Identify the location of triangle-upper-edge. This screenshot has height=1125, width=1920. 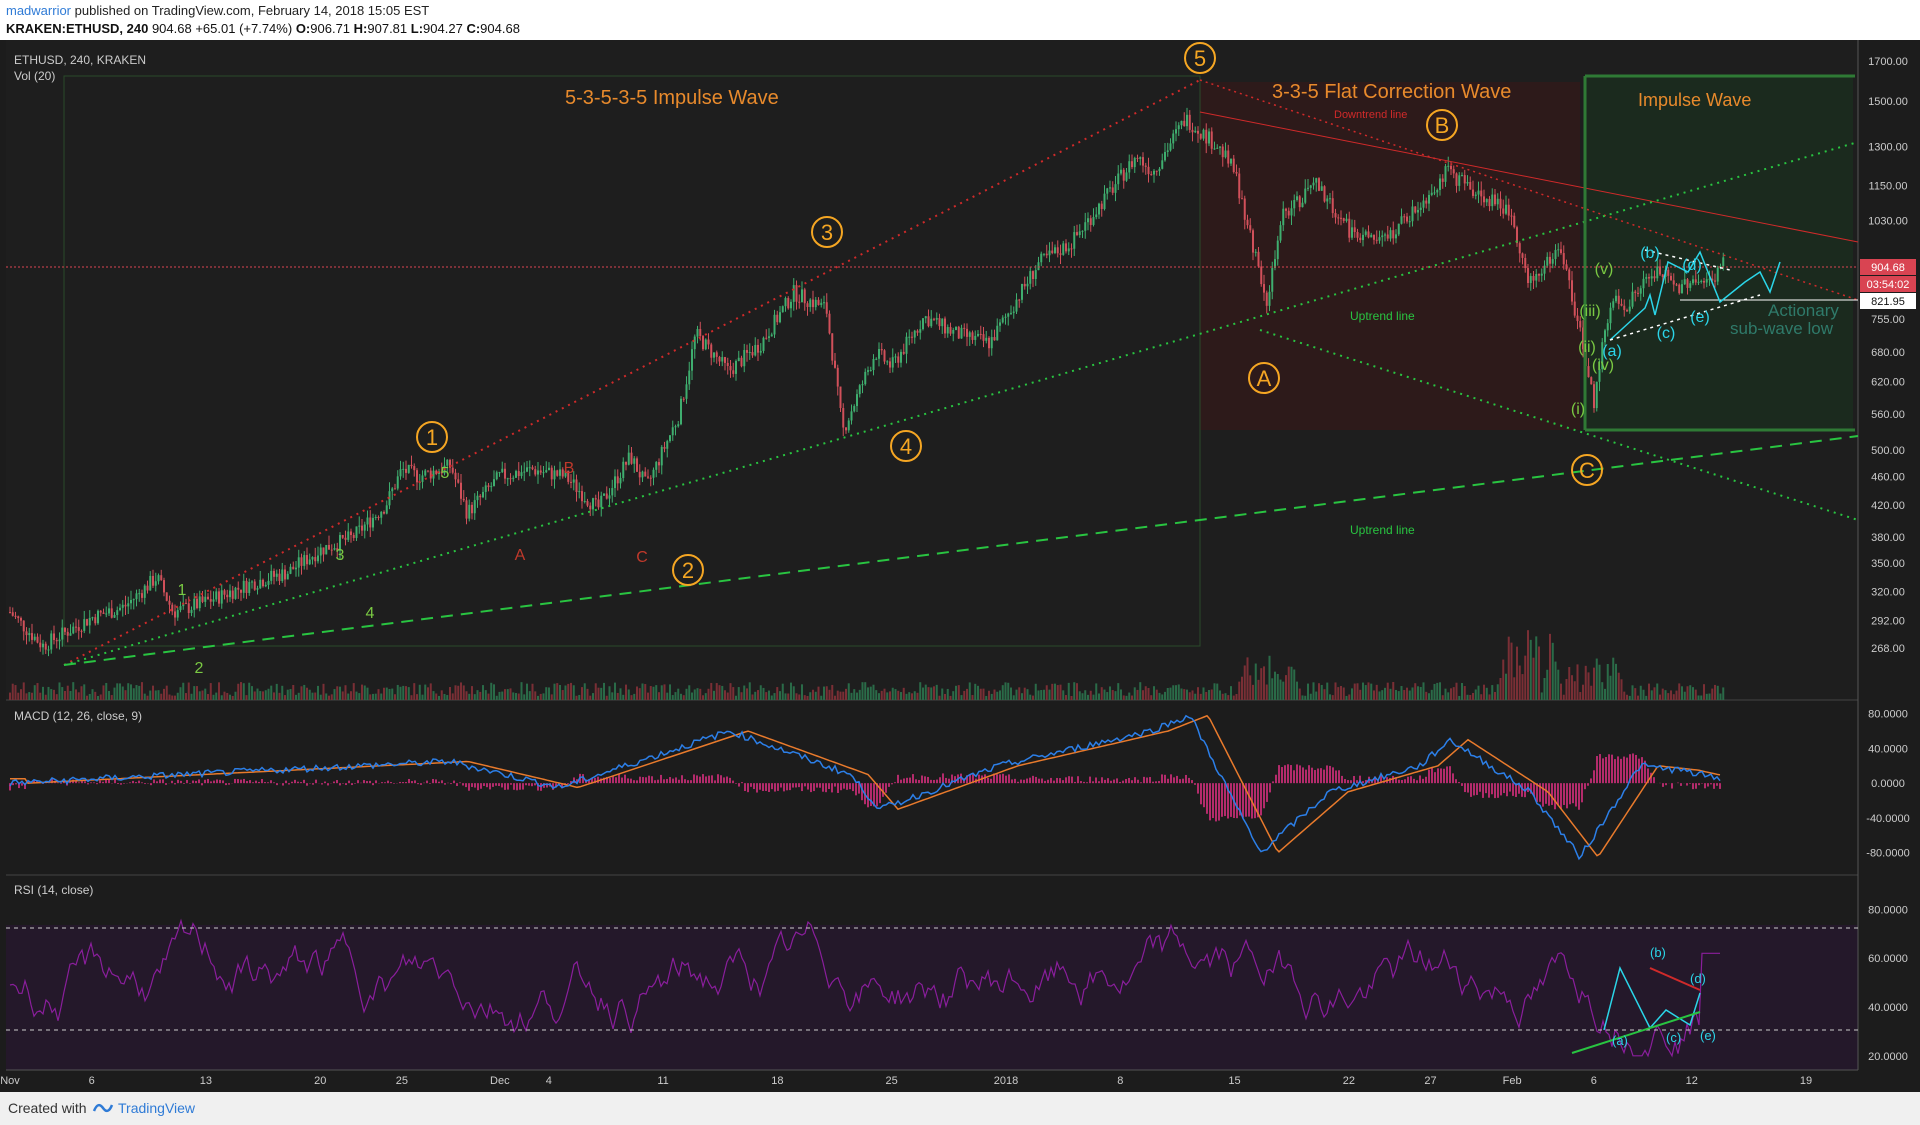
(1687, 260).